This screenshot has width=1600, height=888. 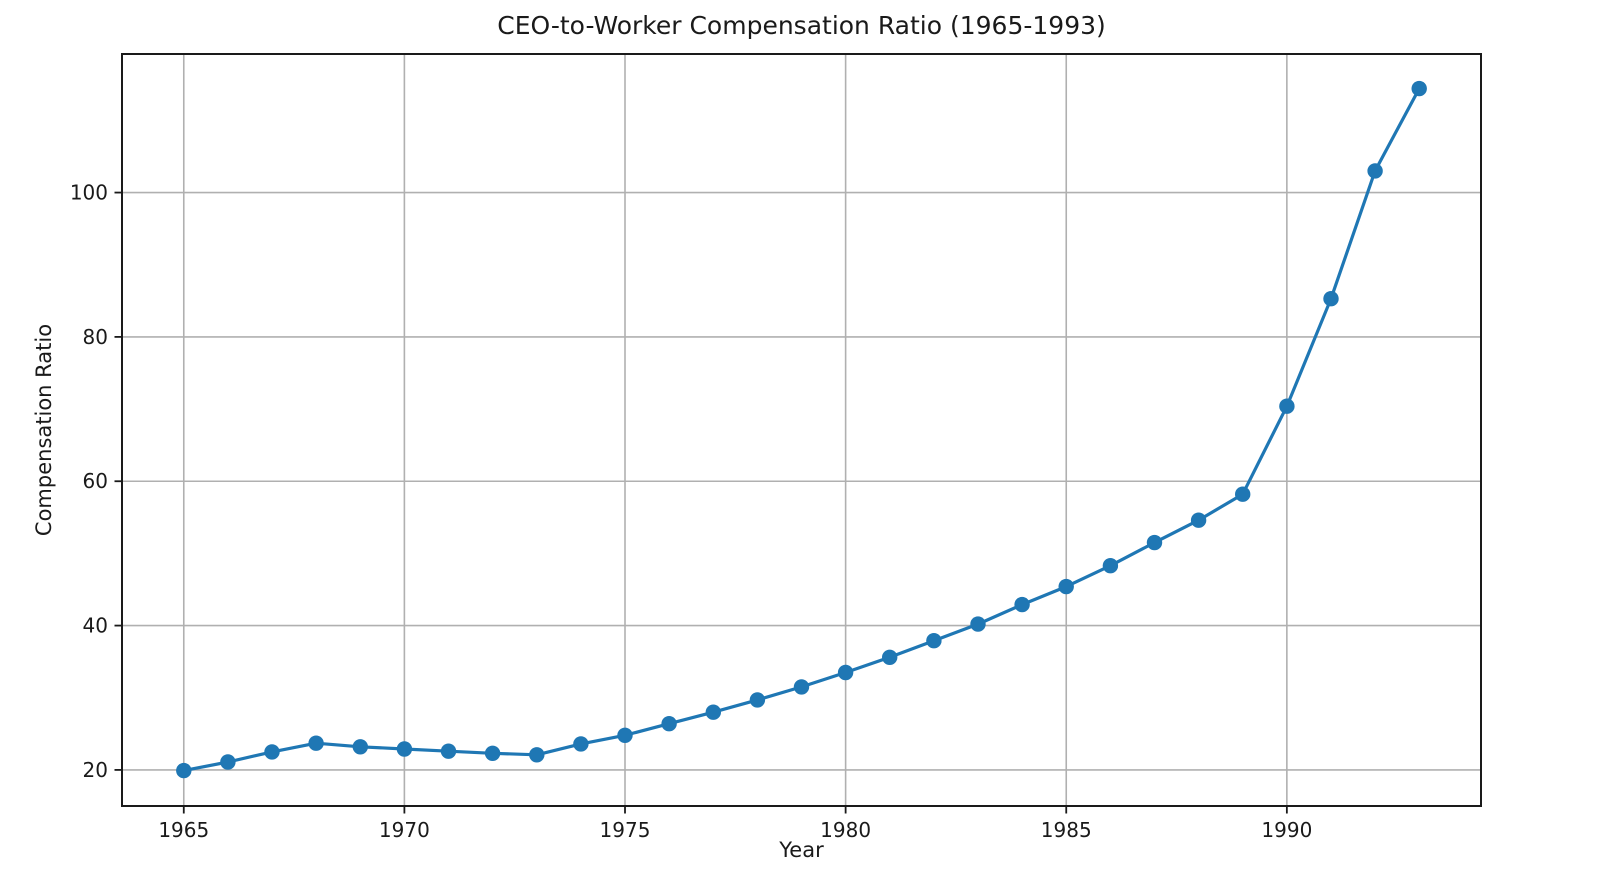 I want to click on x-axis-label: Year, so click(x=801, y=850).